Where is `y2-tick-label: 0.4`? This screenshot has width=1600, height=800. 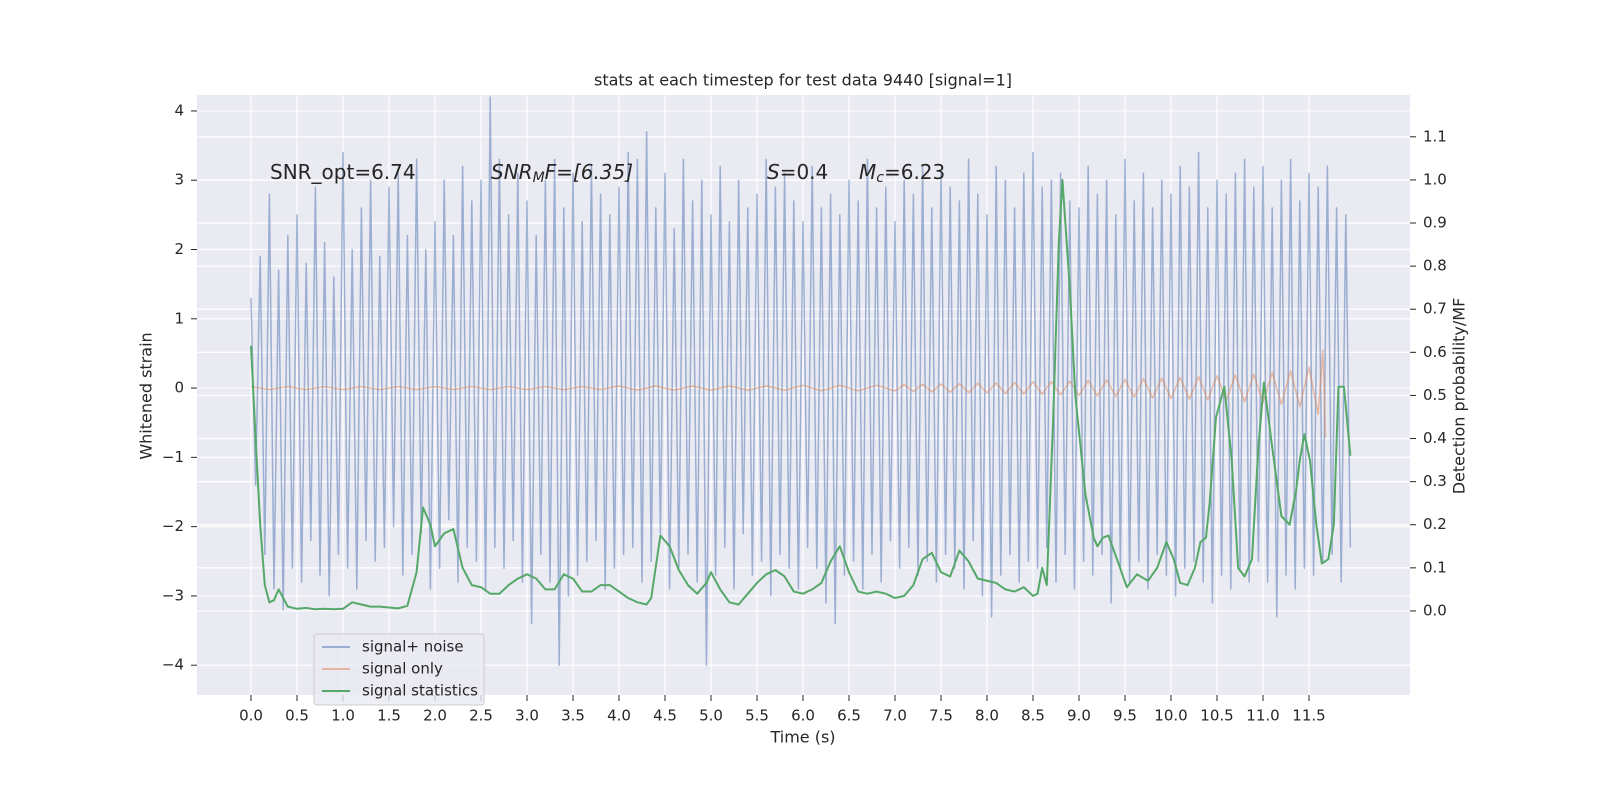 y2-tick-label: 0.4 is located at coordinates (1435, 438).